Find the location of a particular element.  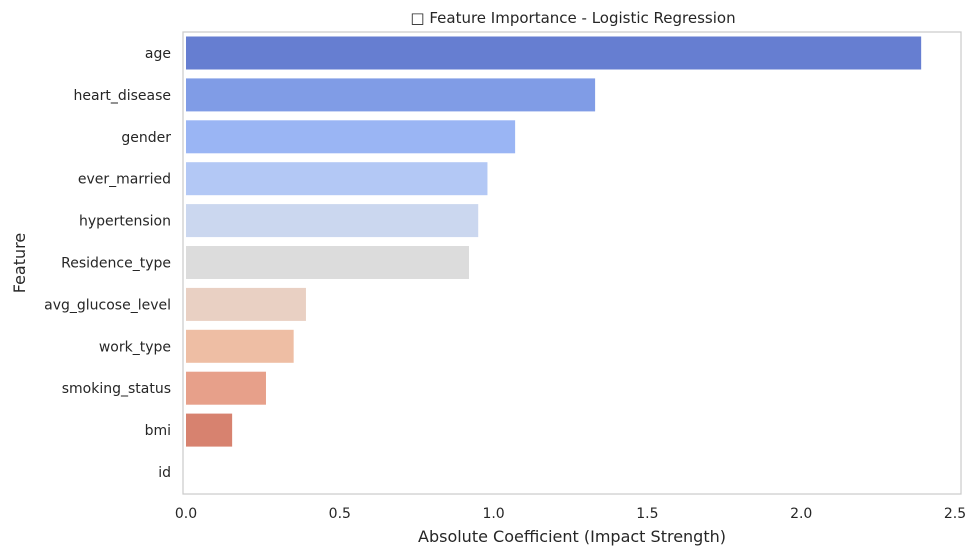

bar-smoking_status is located at coordinates (226, 388).